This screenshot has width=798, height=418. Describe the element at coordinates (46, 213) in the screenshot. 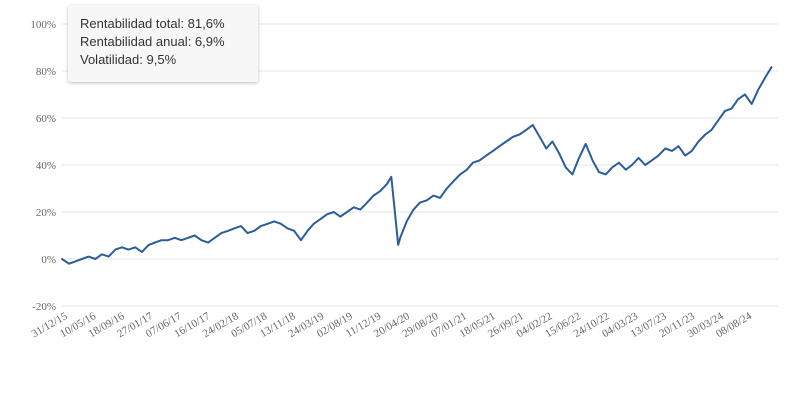

I see `y-tick-label: 20%` at that location.